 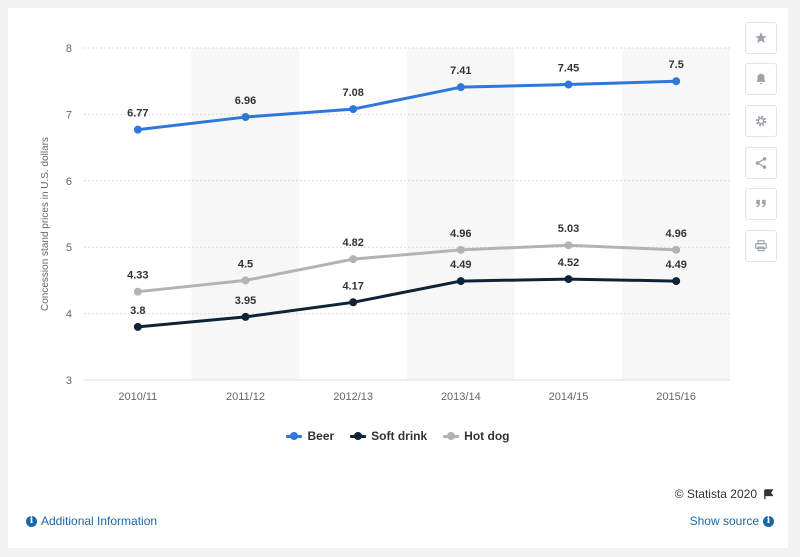 What do you see at coordinates (487, 436) in the screenshot?
I see `legend-label: Hot dog` at bounding box center [487, 436].